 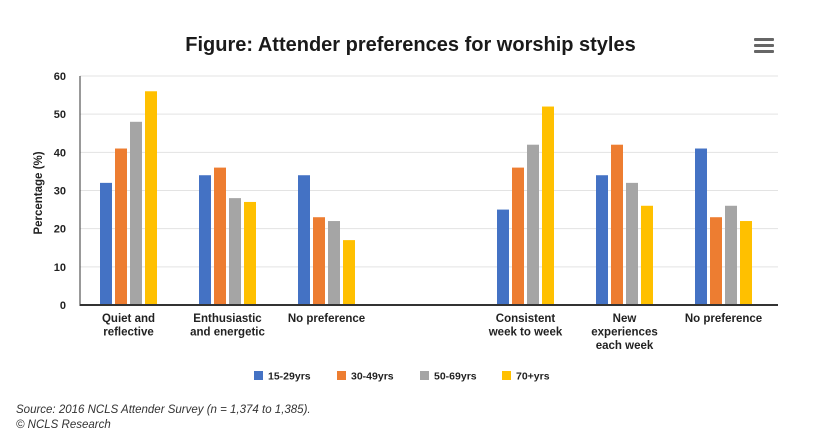 I want to click on bar-70+yrs-4, so click(x=647, y=255).